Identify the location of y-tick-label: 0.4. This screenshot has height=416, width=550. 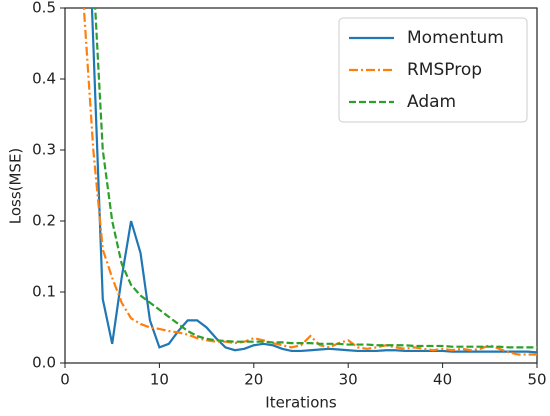
(44, 79).